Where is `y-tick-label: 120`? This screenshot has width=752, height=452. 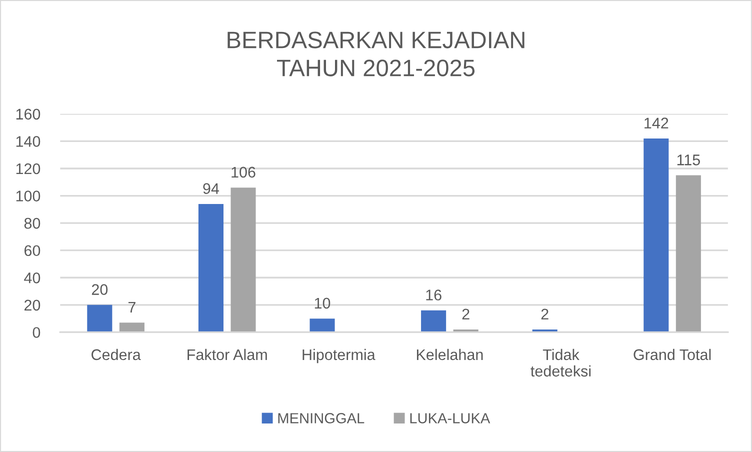
y-tick-label: 120 is located at coordinates (28, 168).